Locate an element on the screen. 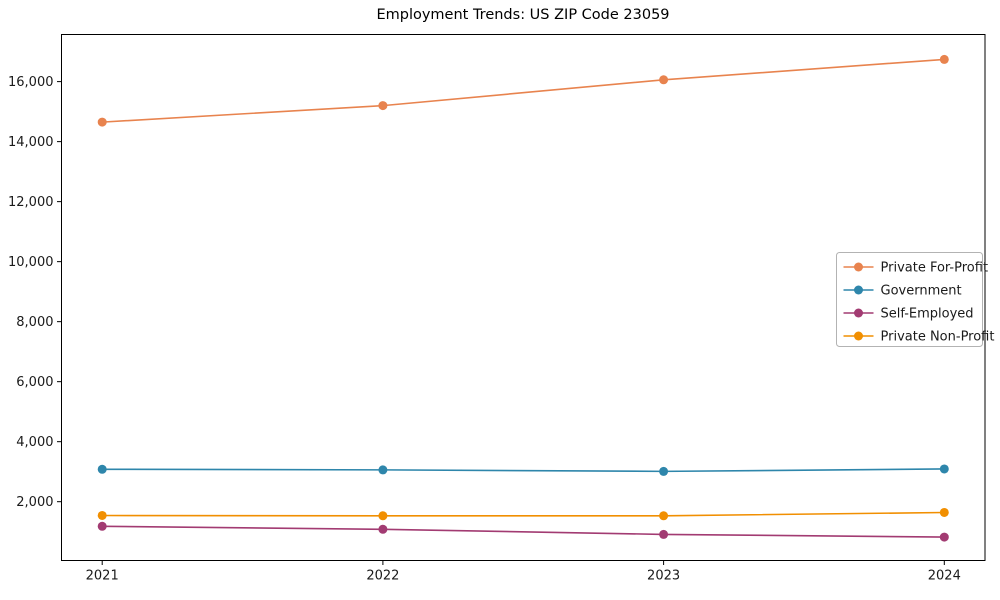 Image resolution: width=1000 pixels, height=600 pixels. y-tick-label: 14,000 is located at coordinates (31, 142).